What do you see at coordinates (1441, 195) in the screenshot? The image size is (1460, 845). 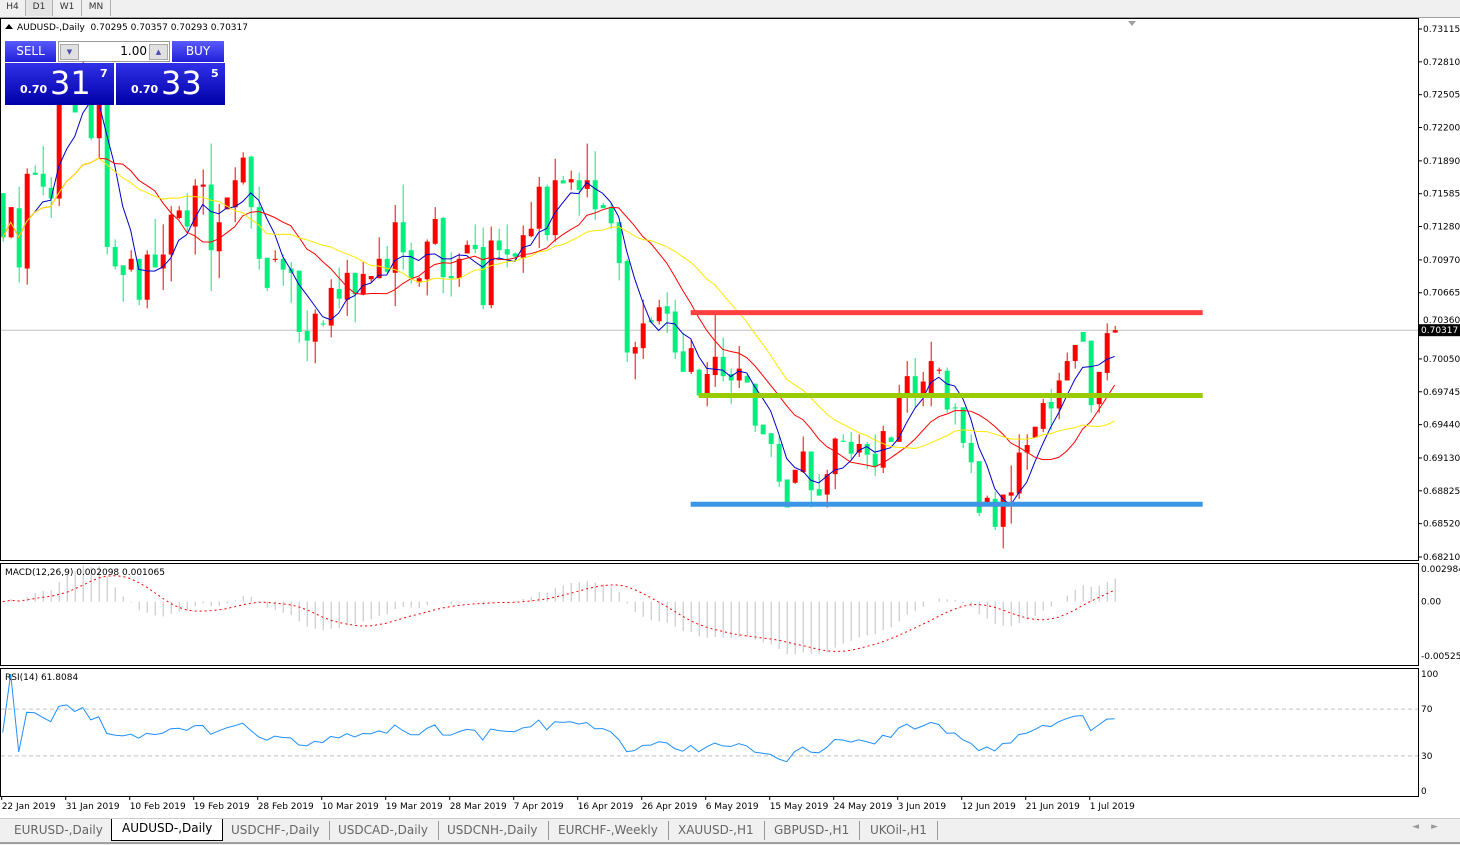 I see `price-tick-label: 0.71585` at bounding box center [1441, 195].